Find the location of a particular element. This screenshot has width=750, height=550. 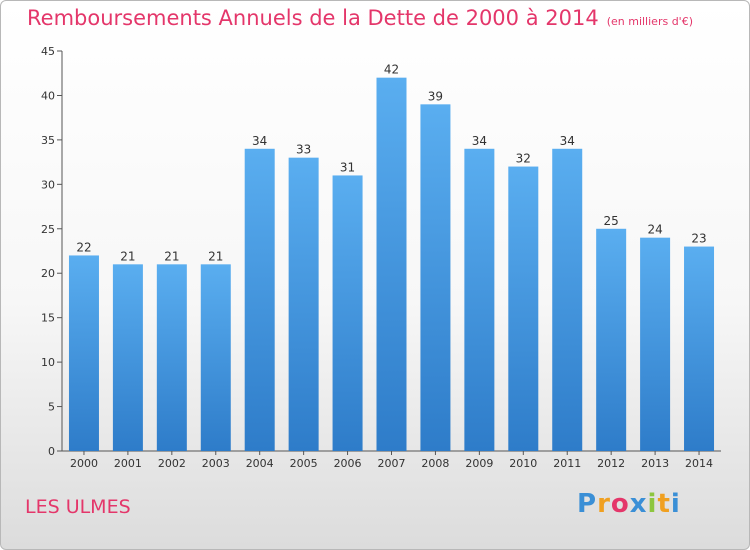

bar-2000 is located at coordinates (83, 353).